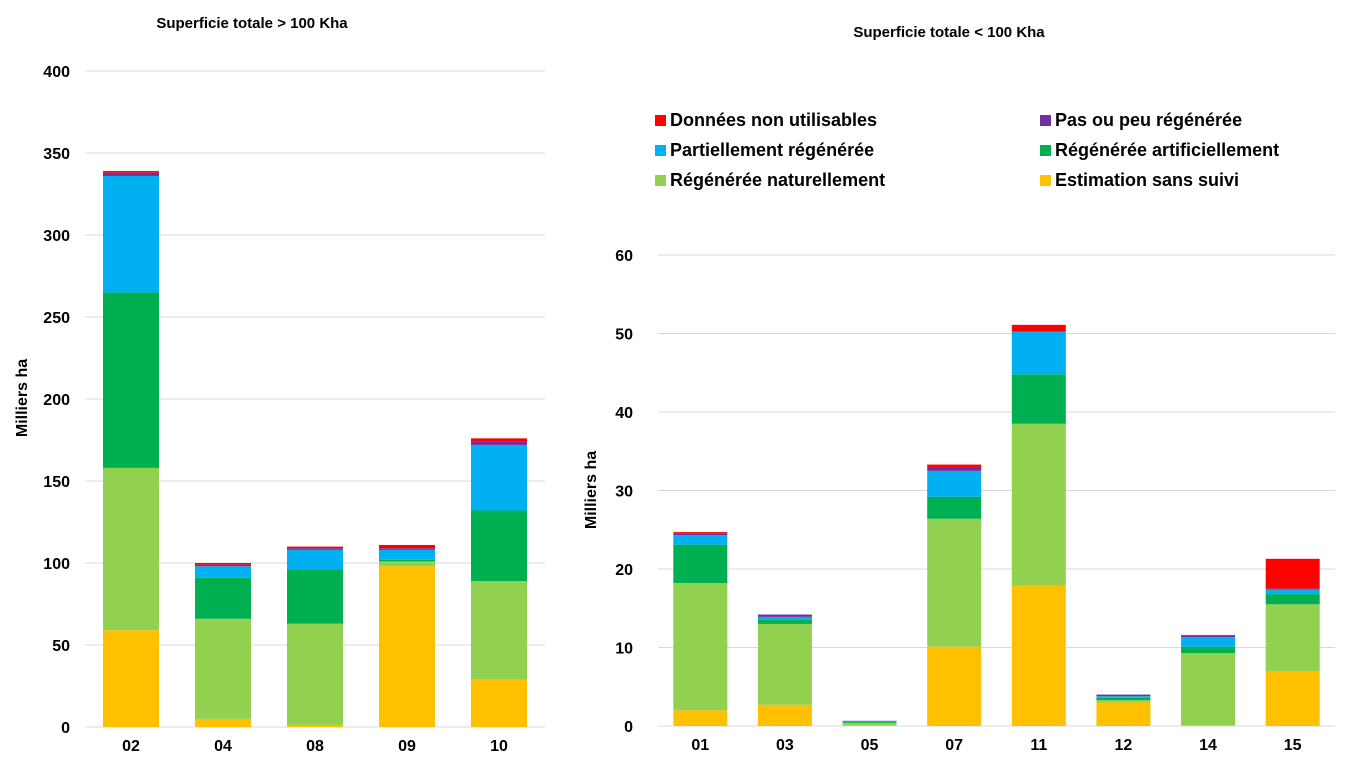 This screenshot has height=761, width=1349. What do you see at coordinates (624, 335) in the screenshot?
I see `right-y-tick-label: 50` at bounding box center [624, 335].